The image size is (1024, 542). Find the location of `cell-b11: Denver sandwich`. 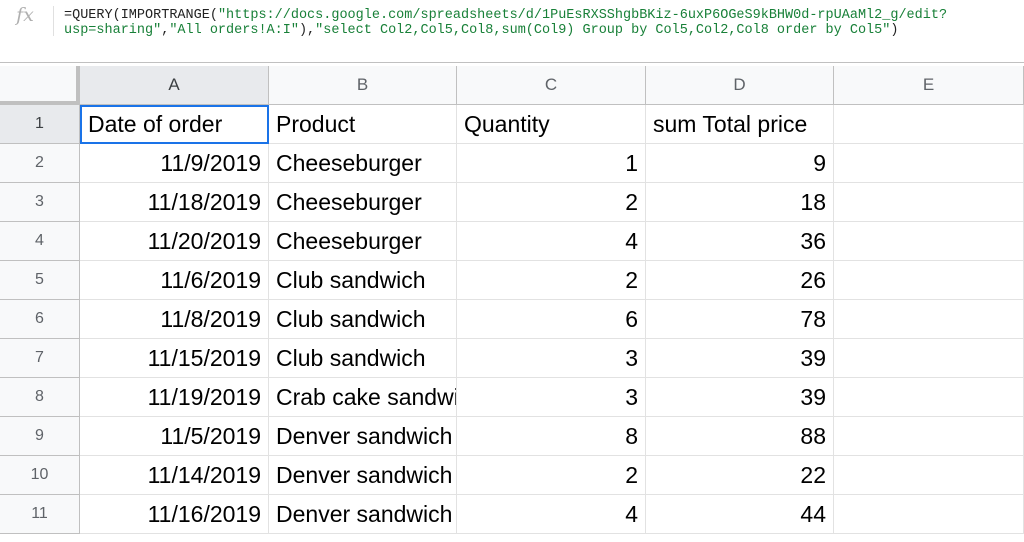

cell-b11: Denver sandwich is located at coordinates (363, 514).